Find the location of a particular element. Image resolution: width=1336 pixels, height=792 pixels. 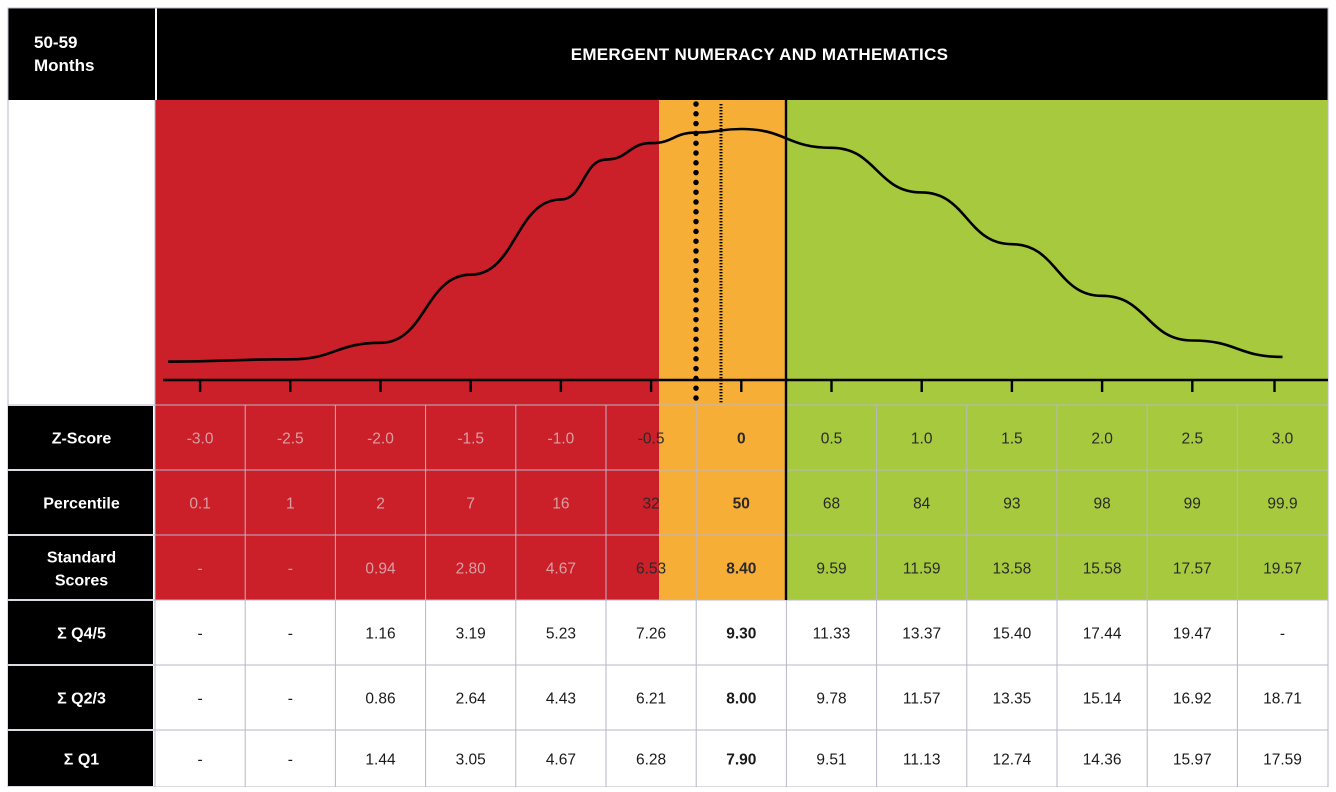

table-cell-value: 1 is located at coordinates (290, 504).